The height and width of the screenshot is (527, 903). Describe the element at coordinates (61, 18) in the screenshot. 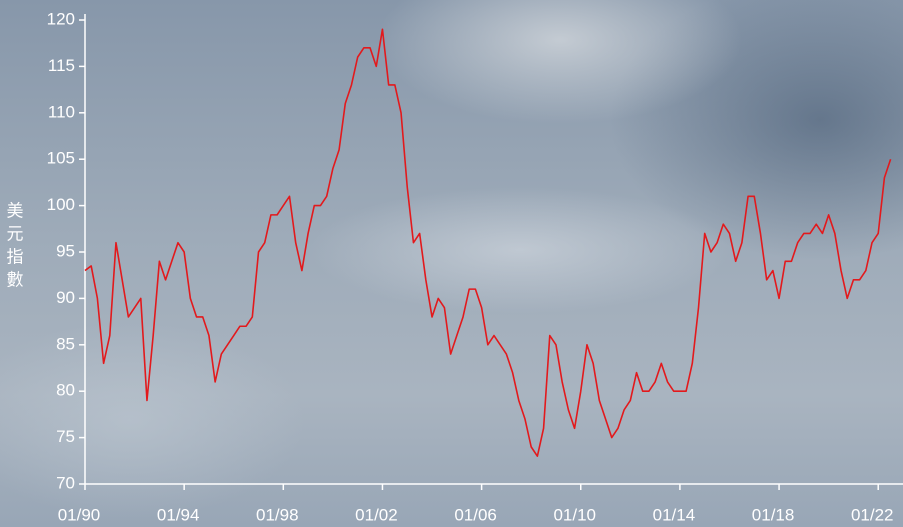

I see `y-tick-label: 120` at that location.